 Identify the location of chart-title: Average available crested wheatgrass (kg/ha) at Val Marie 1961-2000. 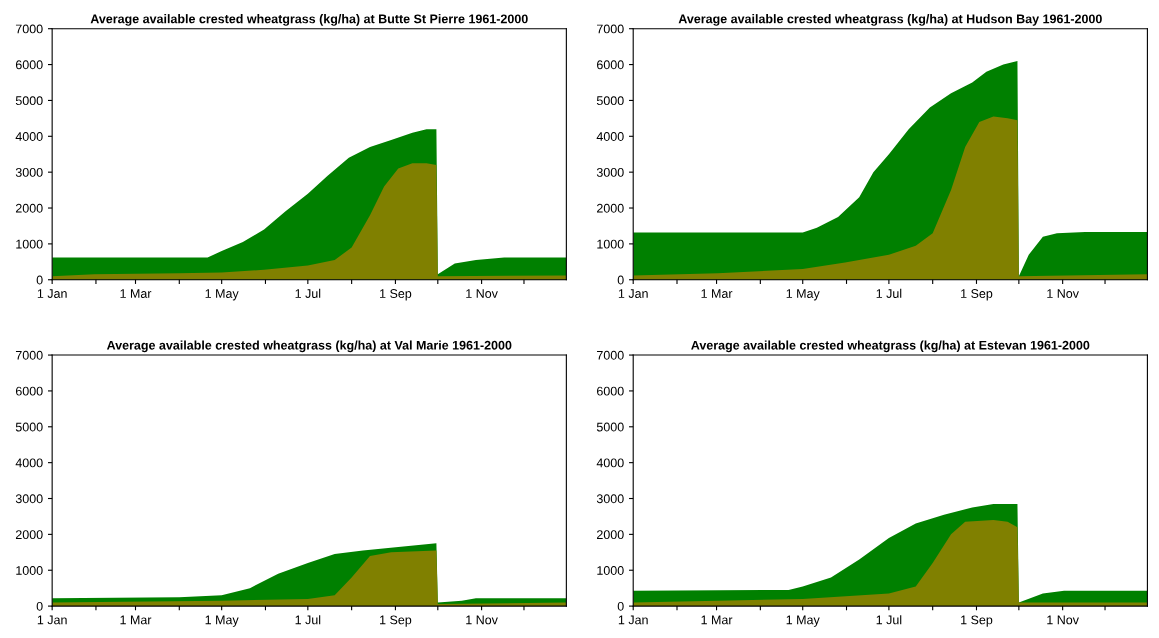
(309, 346).